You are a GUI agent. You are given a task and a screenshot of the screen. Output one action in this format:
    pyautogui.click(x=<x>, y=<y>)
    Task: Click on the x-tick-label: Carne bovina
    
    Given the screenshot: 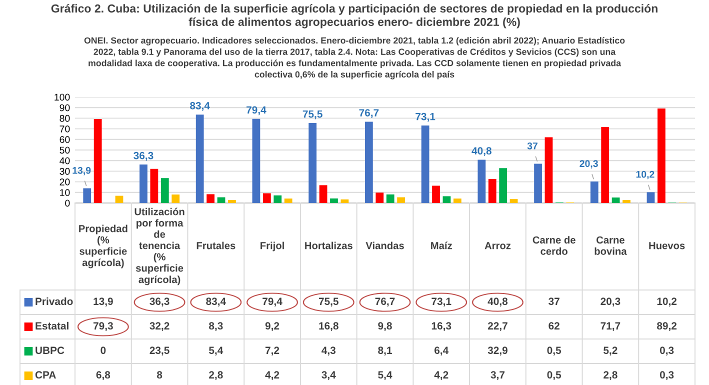 What is the action you would take?
    pyautogui.click(x=610, y=245)
    